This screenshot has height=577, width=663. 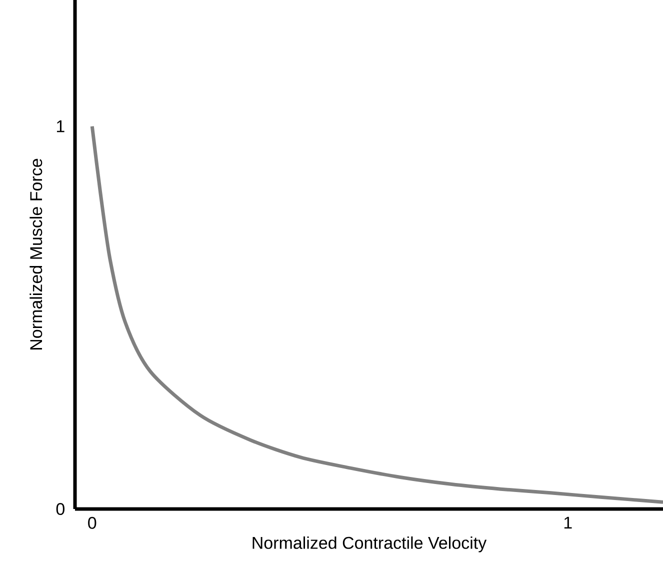 I want to click on x-axis-title: Normalized Contractile Velocity, so click(x=369, y=544).